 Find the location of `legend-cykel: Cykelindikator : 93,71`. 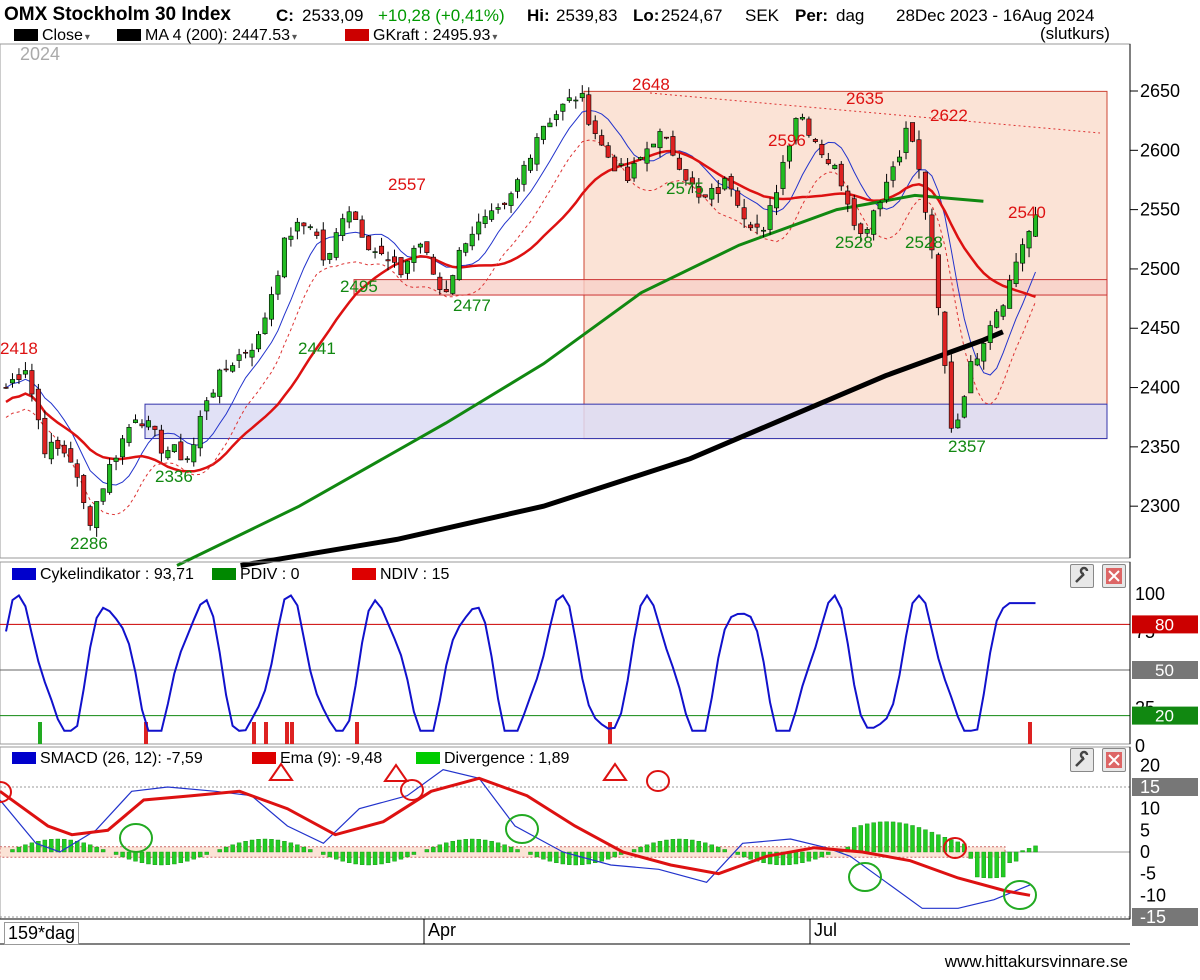

legend-cykel: Cykelindikator : 93,71 is located at coordinates (103, 575).